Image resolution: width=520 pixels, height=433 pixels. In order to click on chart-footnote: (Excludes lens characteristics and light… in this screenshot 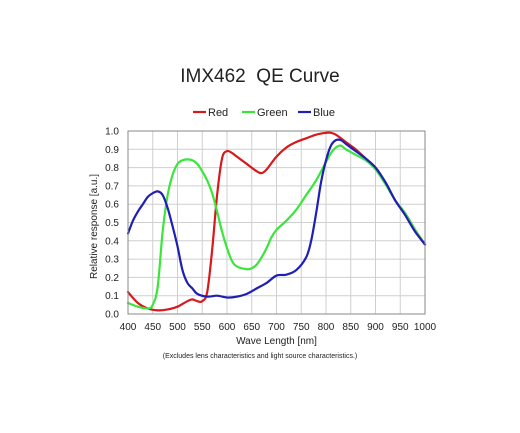, I will do `click(260, 356)`.